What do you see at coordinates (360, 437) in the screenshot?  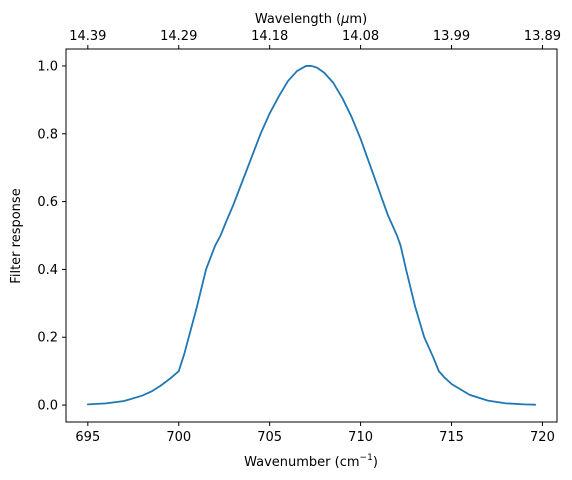 I see `x-tick-label: 710` at bounding box center [360, 437].